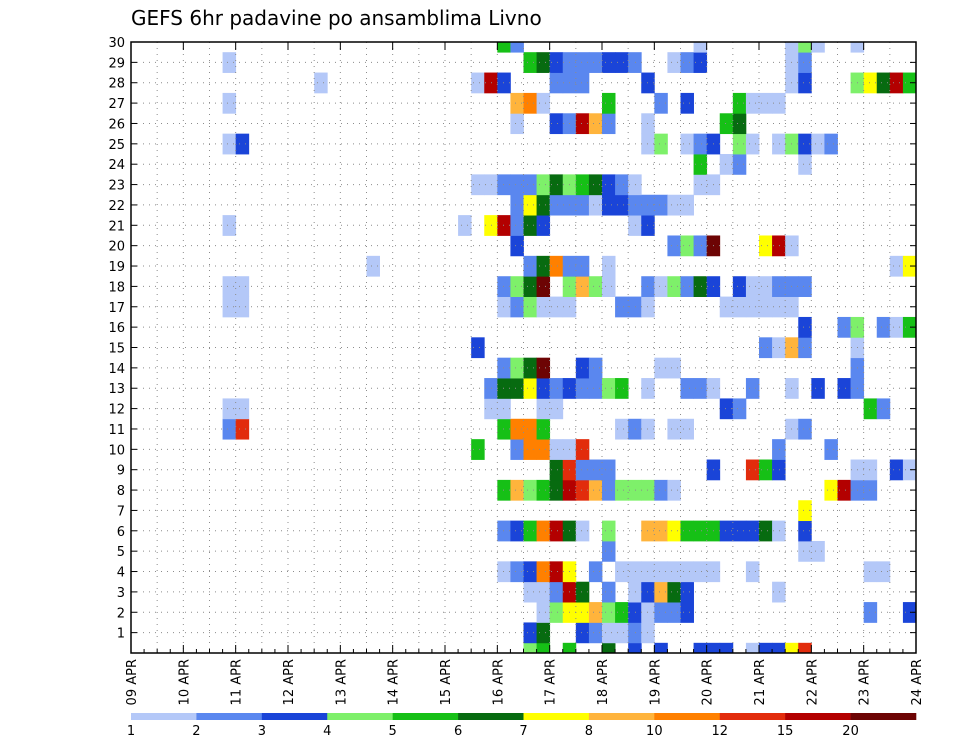 This screenshot has height=742, width=960. I want to click on x-tick-label: 20 APR, so click(708, 682).